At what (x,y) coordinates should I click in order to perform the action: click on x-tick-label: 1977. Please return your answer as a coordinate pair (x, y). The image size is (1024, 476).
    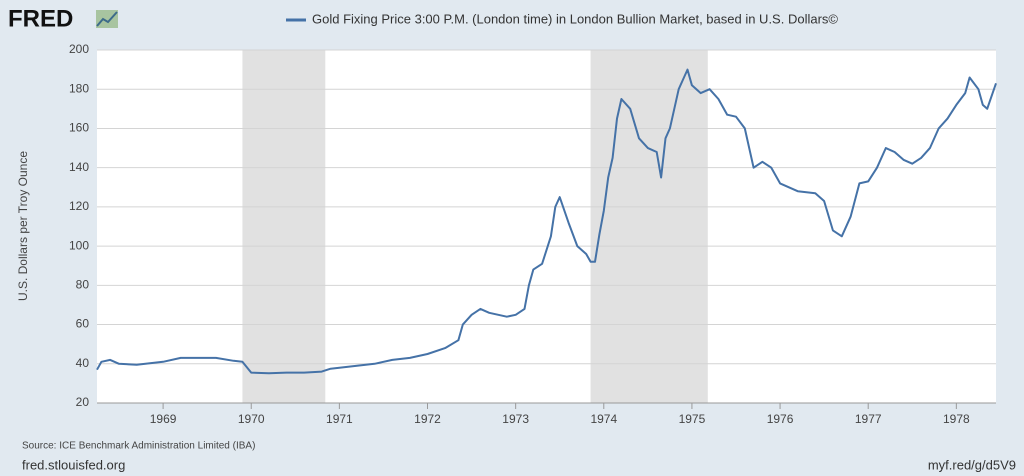
    Looking at the image, I should click on (868, 419).